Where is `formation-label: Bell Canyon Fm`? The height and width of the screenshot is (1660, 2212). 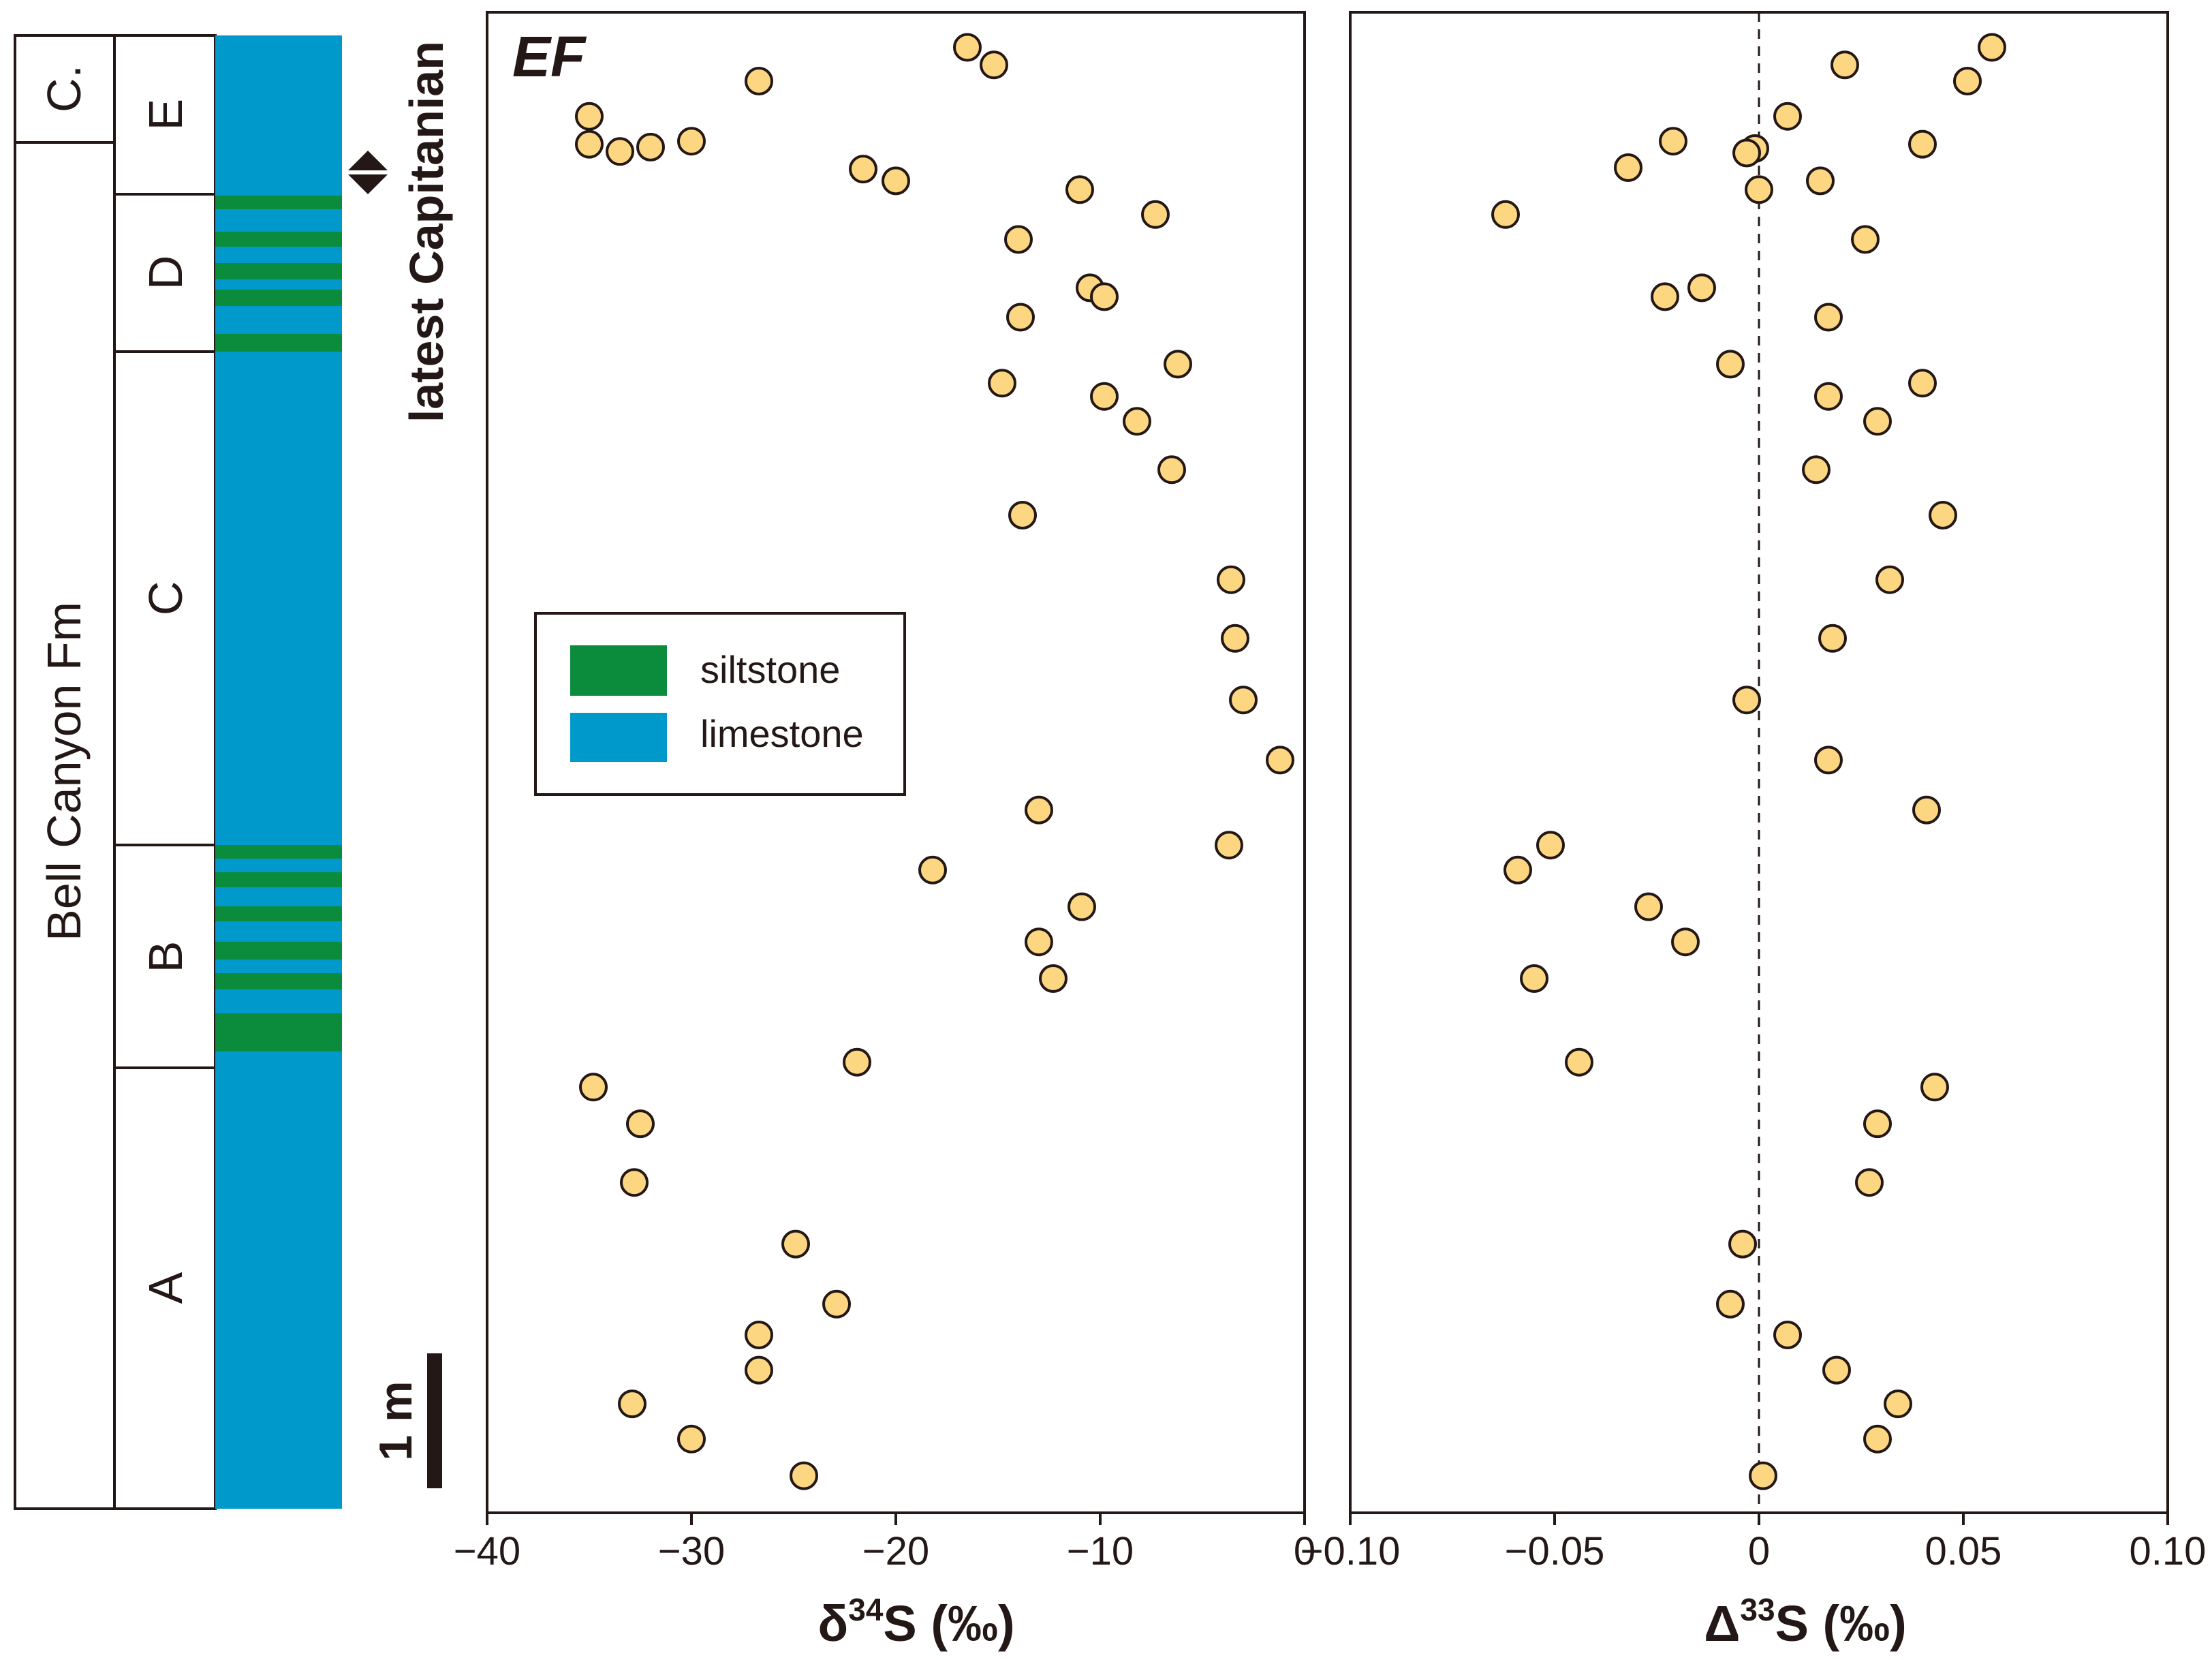 formation-label: Bell Canyon Fm is located at coordinates (64, 771).